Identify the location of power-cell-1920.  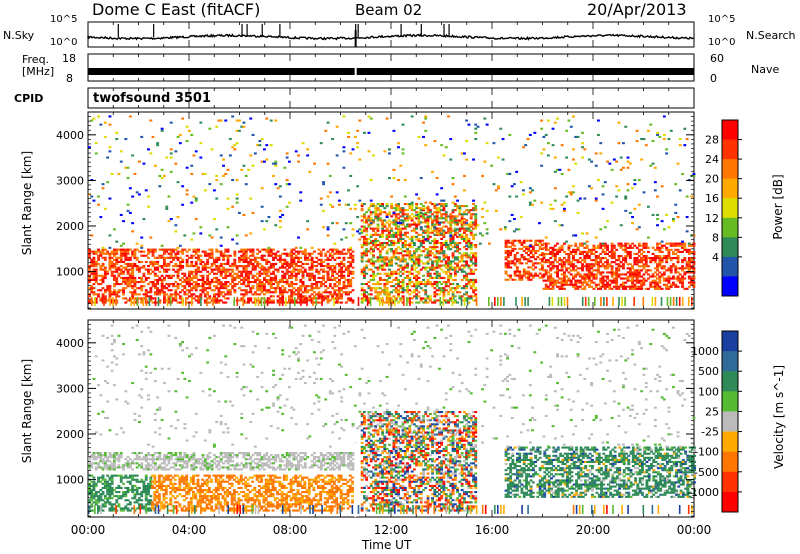
(380, 277).